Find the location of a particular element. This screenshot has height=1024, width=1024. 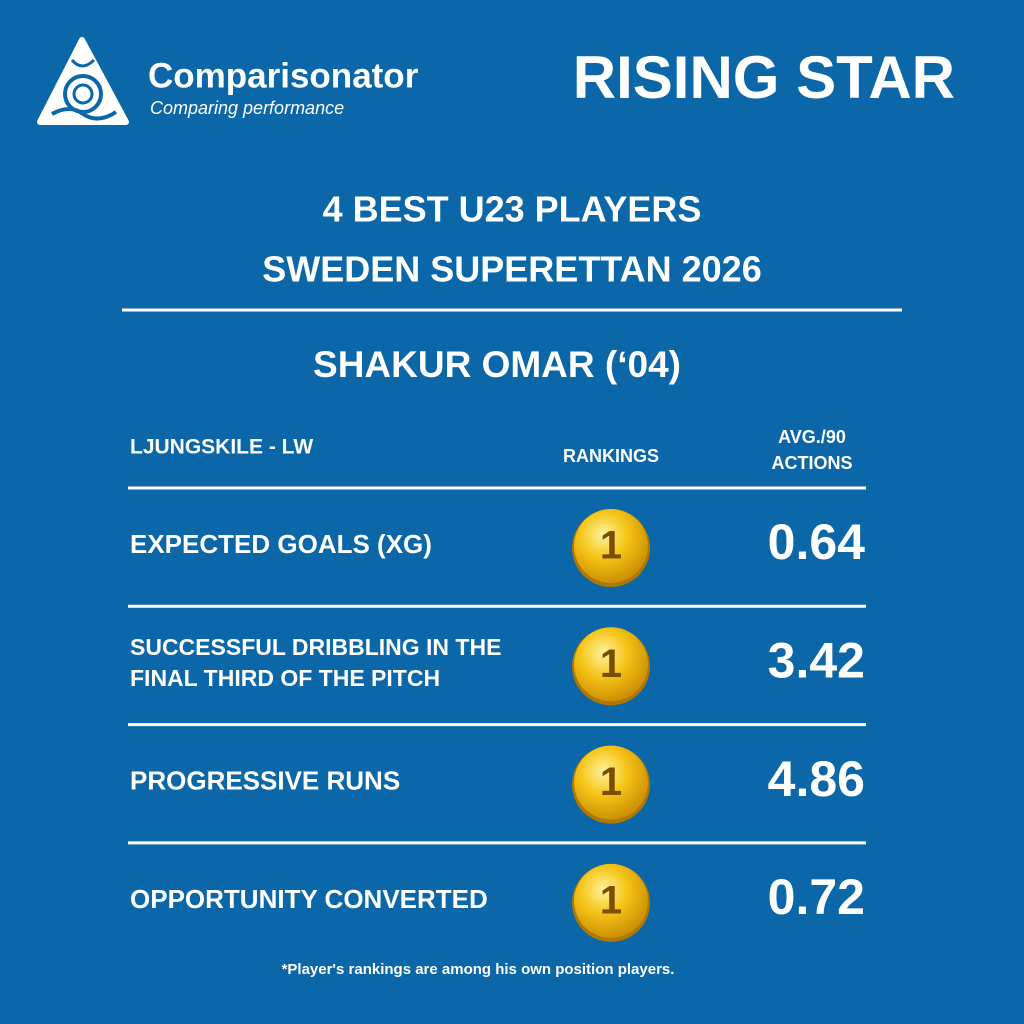

team-position: LJUNGSKILE - LW is located at coordinates (221, 447).